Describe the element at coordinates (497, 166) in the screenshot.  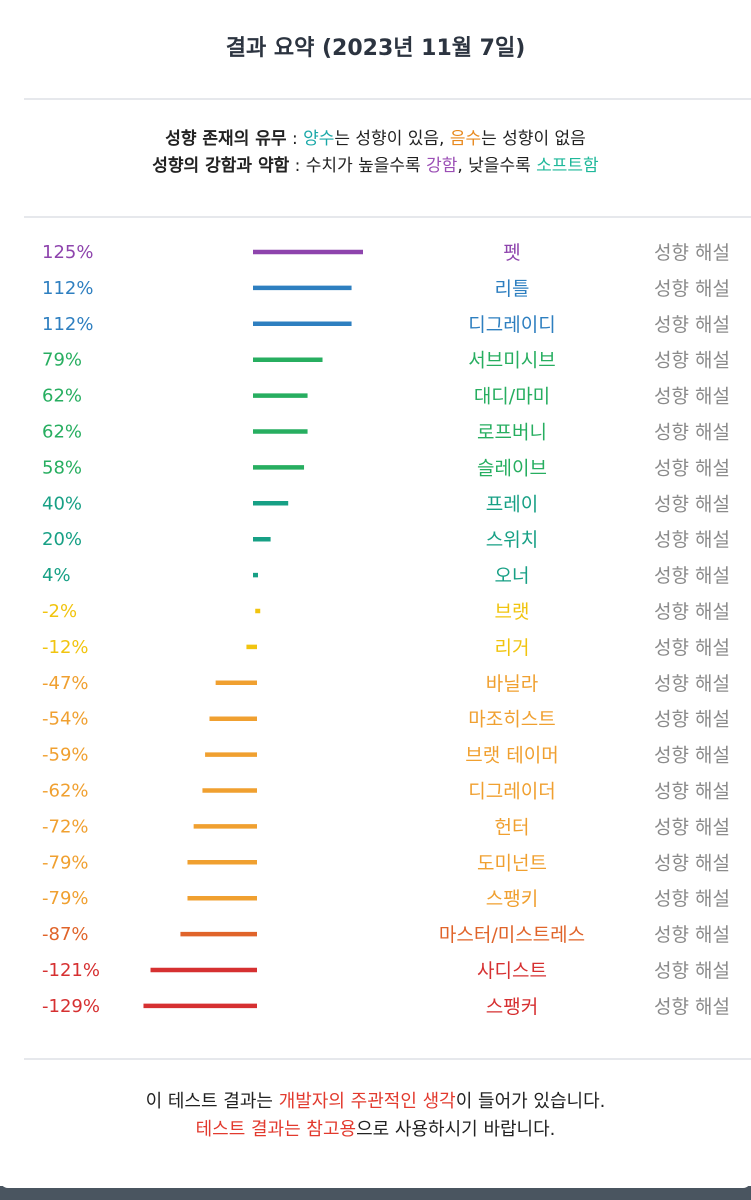
I see `legend-line2-mid: , 낮을수록` at that location.